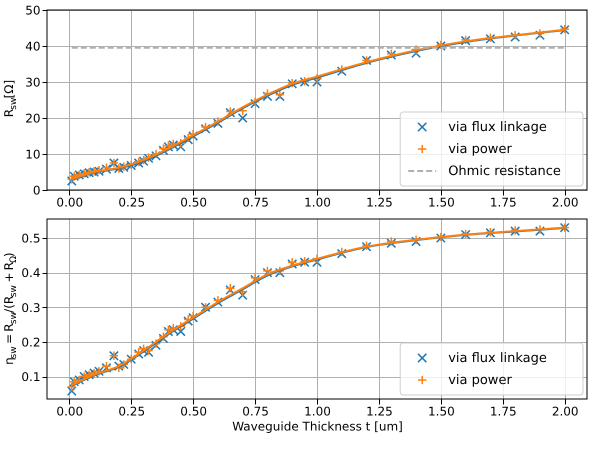 The width and height of the screenshot is (608, 462). I want to click on y-tick-label: 50, so click(32, 11).